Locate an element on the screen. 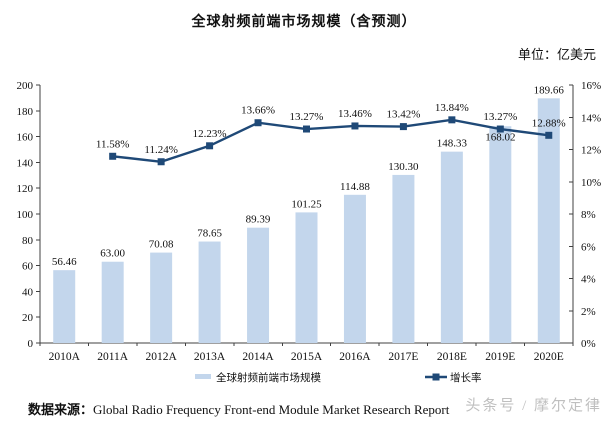 The image size is (608, 427). svg-text: 56.46 is located at coordinates (64, 262).